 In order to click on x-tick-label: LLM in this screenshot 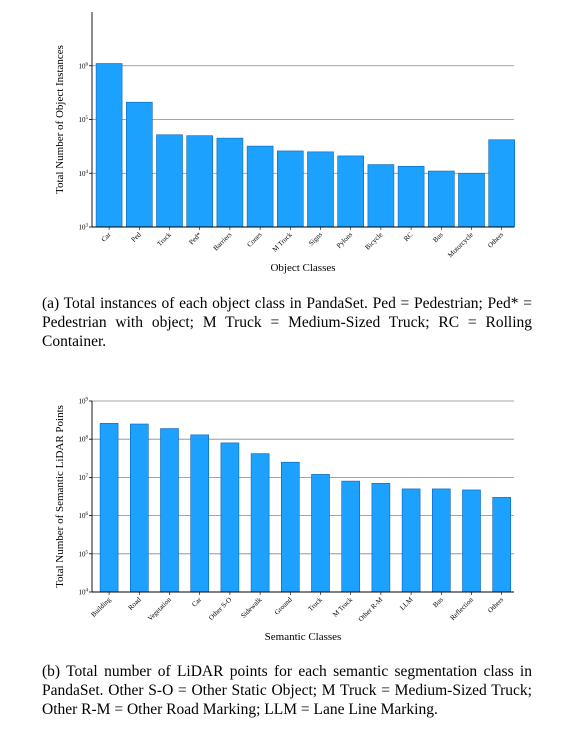, I will do `click(406, 603)`.